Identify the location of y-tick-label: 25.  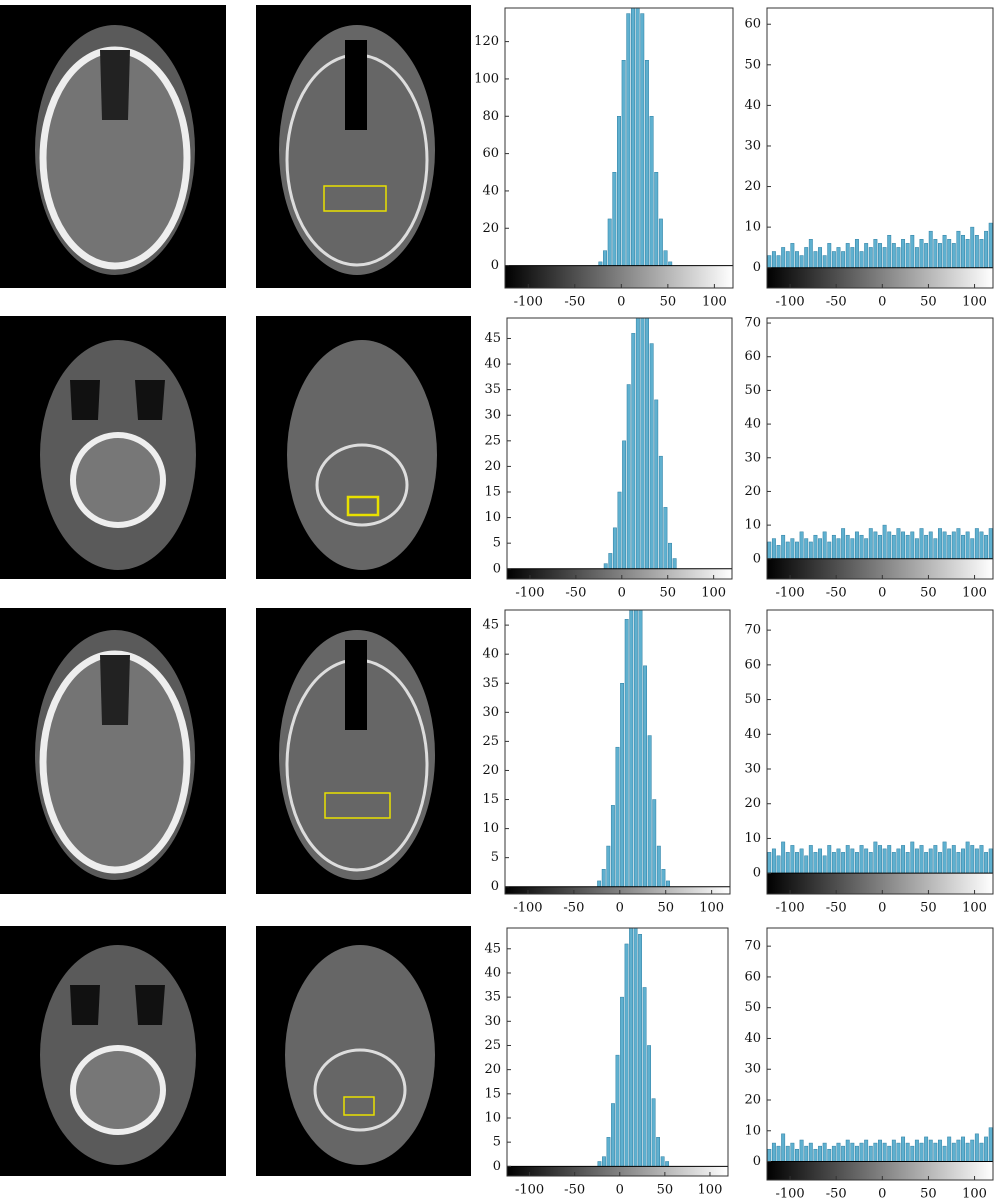
(490, 741).